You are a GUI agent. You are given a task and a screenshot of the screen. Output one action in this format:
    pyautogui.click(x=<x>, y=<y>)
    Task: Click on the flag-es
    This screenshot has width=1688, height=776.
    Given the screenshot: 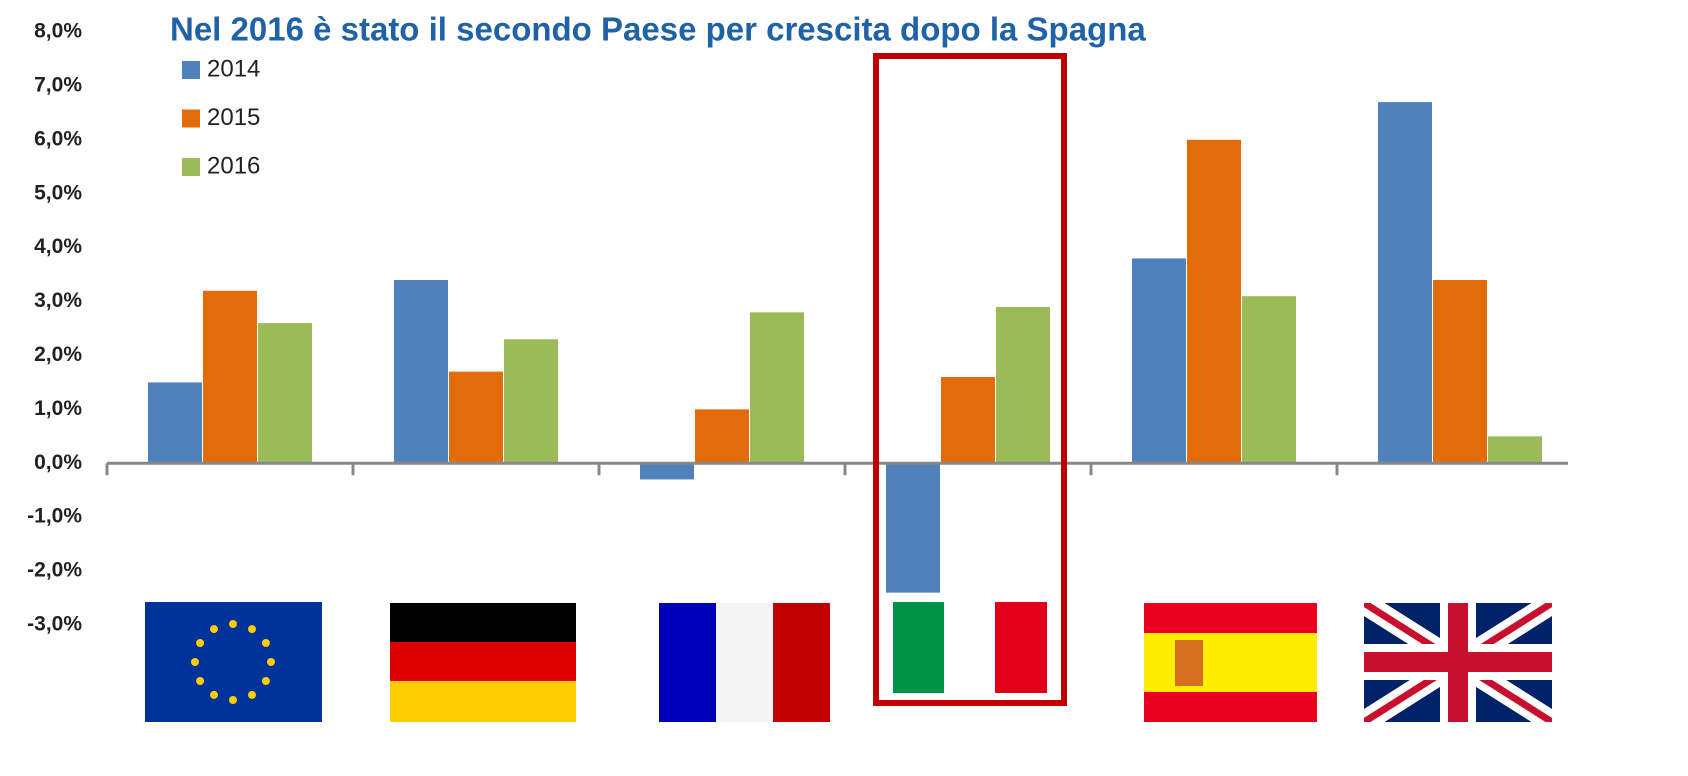 What is the action you would take?
    pyautogui.click(x=1230, y=662)
    